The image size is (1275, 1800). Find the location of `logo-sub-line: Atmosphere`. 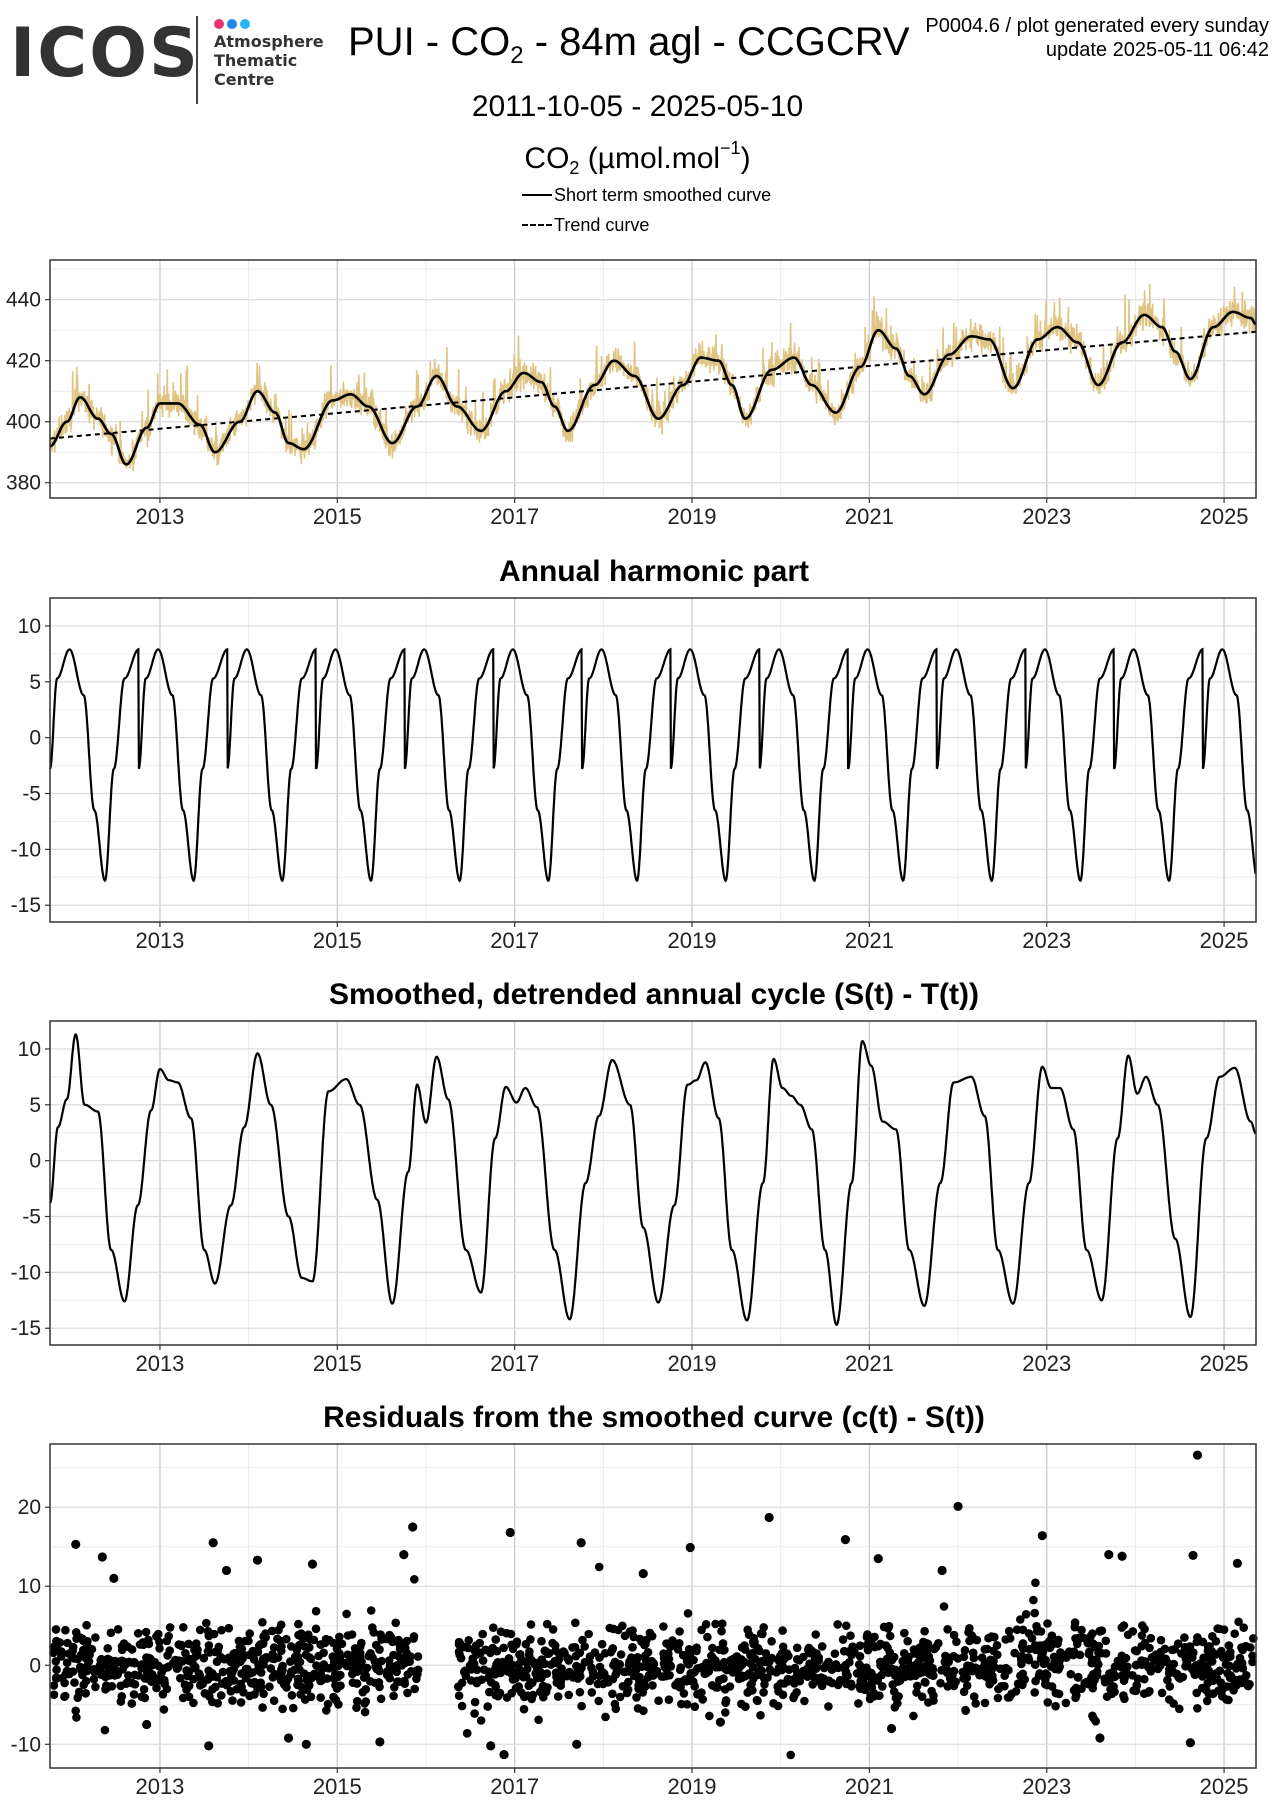

logo-sub-line: Atmosphere is located at coordinates (269, 41).